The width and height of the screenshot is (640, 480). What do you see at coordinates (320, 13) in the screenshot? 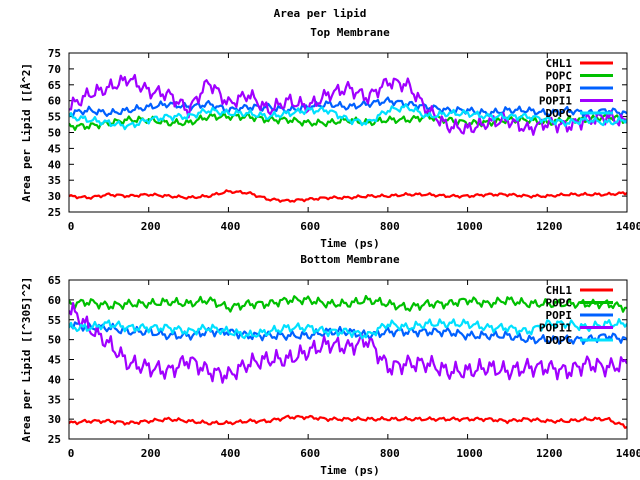
I see `figure-title: Area per lipid` at bounding box center [320, 13].